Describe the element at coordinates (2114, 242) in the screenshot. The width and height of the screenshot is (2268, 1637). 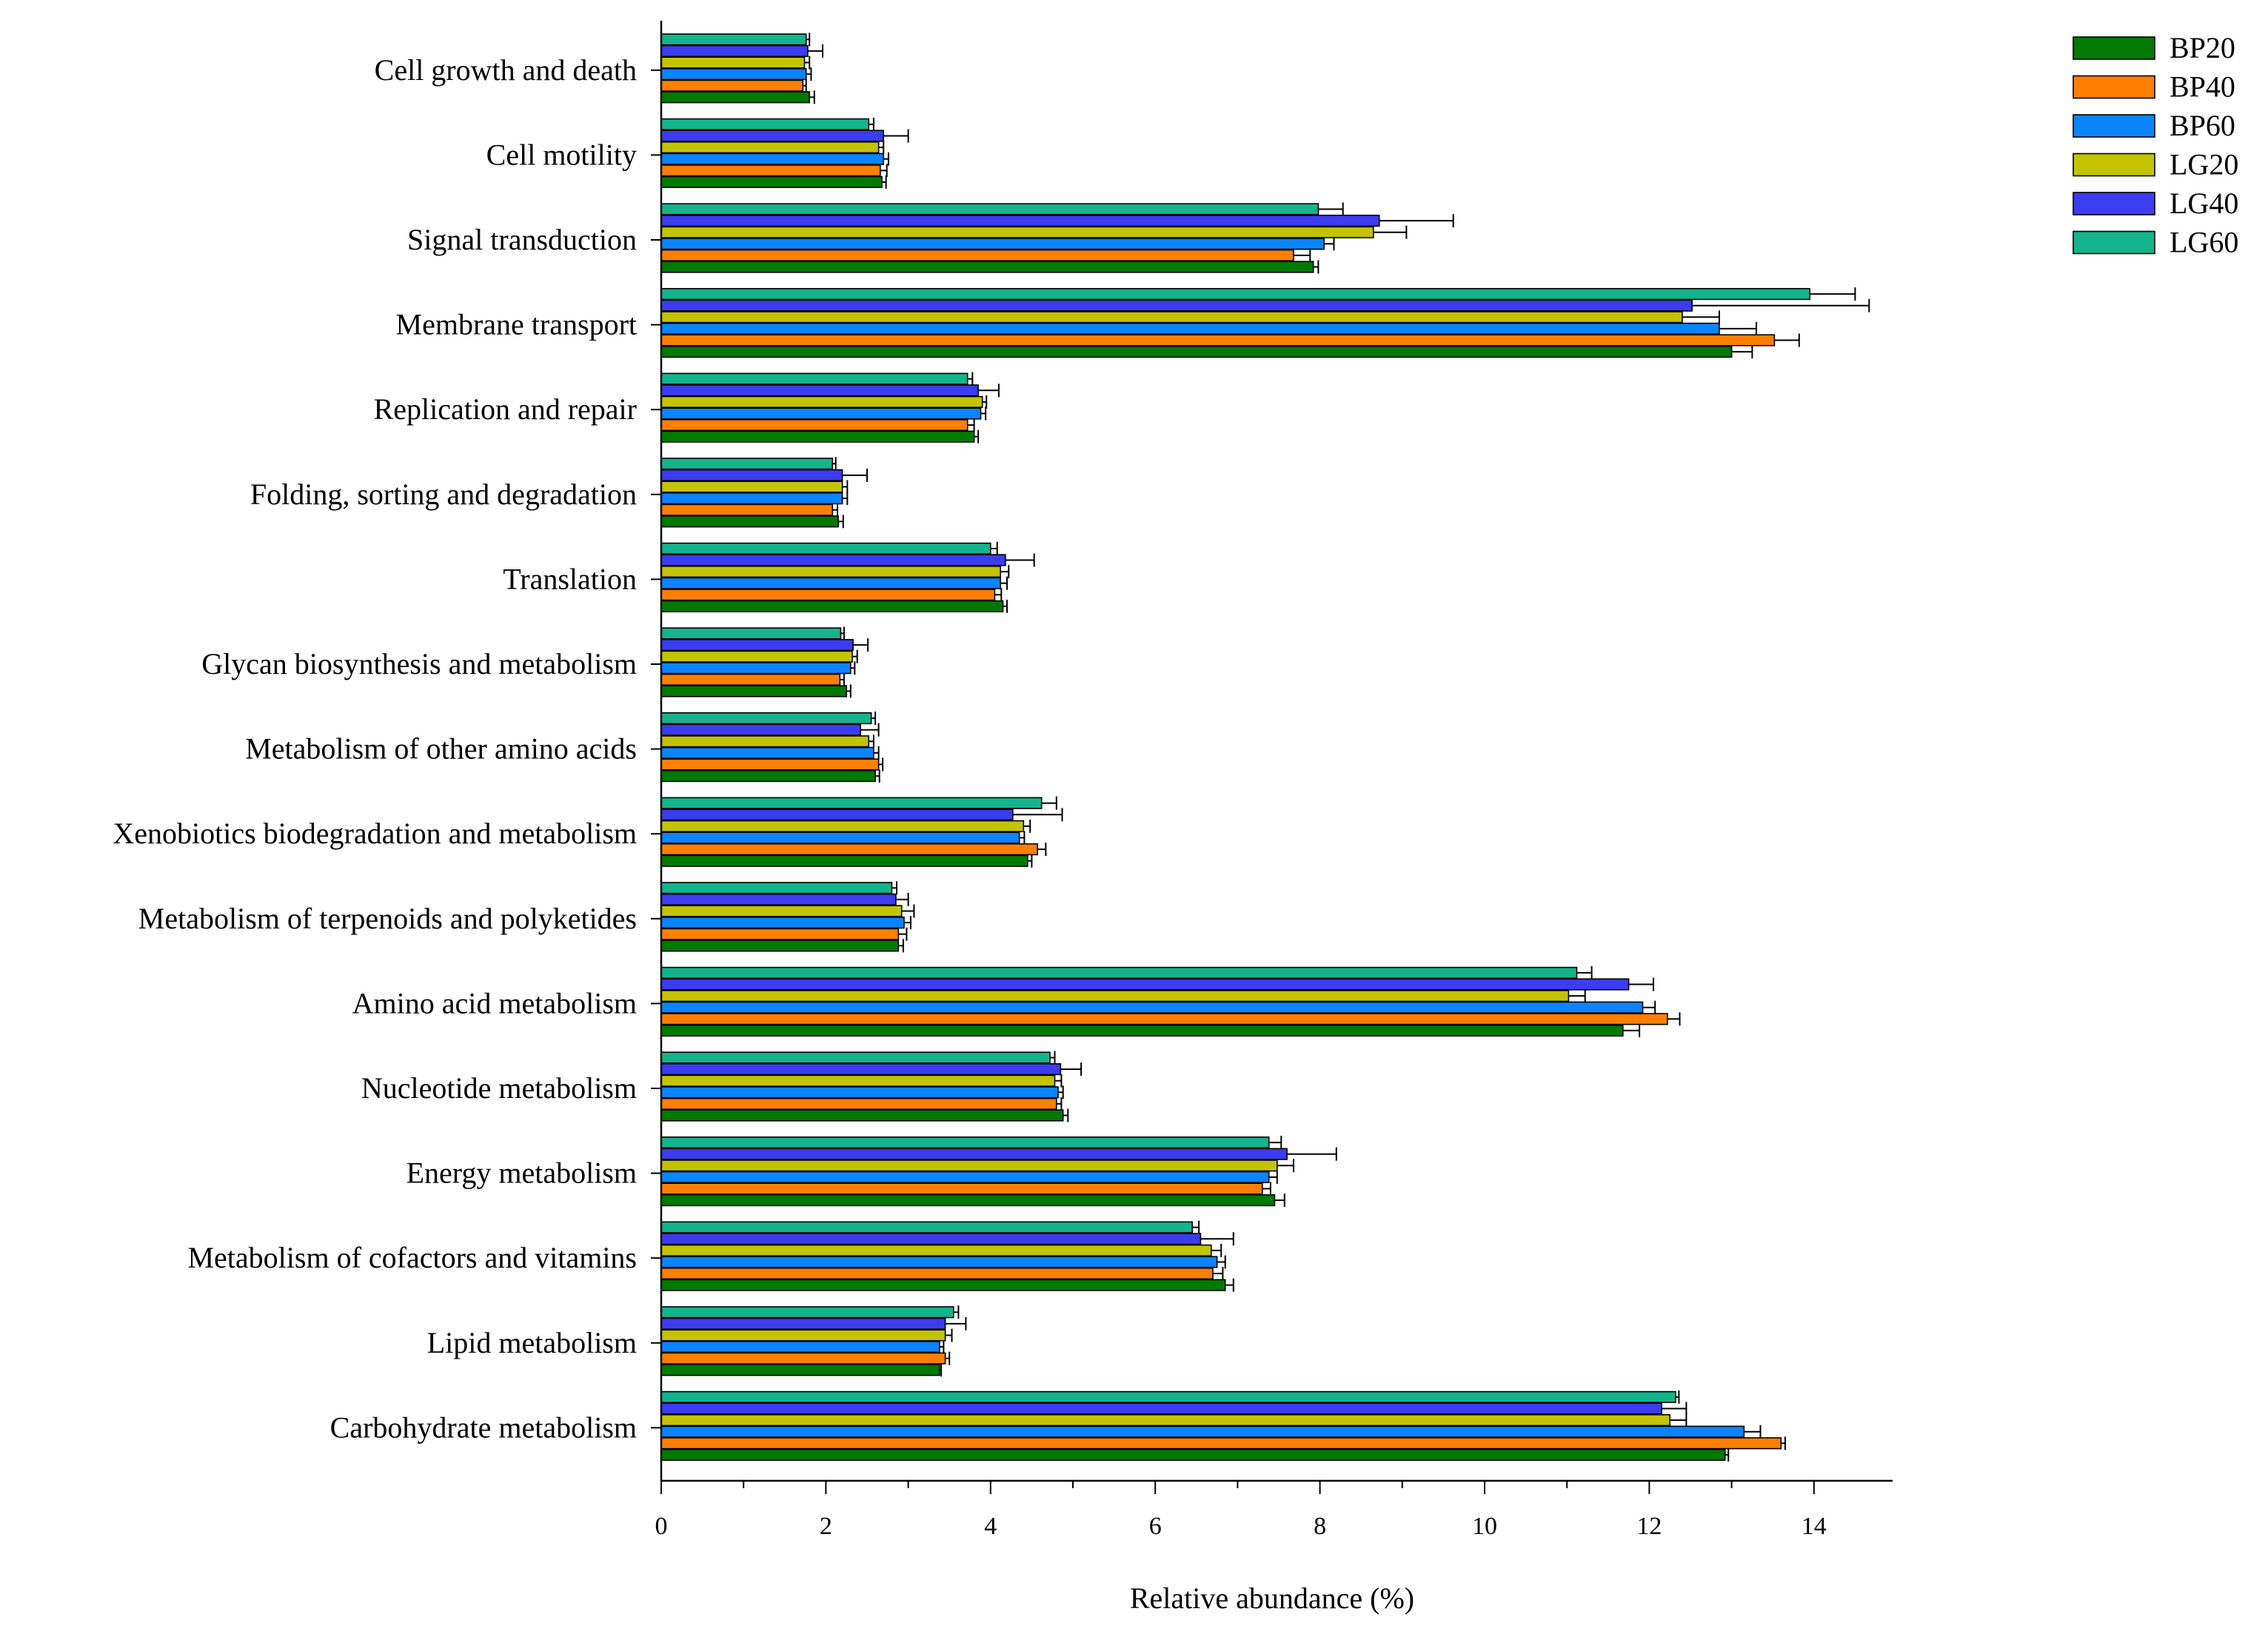
I see `legend-swatch-lg60` at that location.